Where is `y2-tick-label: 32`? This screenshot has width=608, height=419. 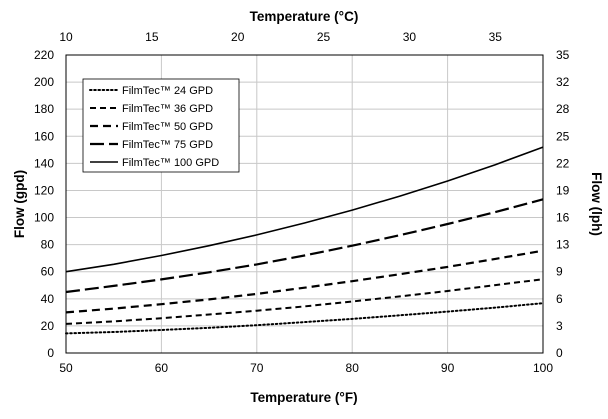 y2-tick-label: 32 is located at coordinates (563, 82).